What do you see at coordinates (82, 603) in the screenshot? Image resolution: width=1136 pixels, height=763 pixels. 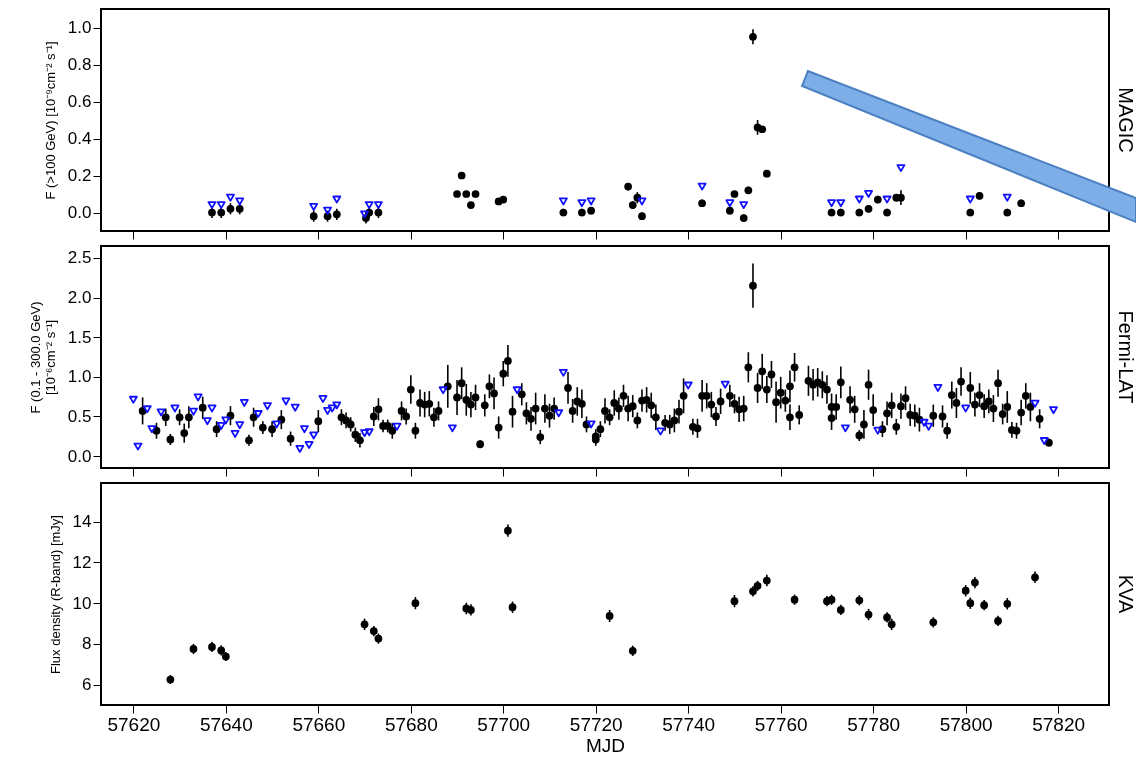 I see `y-tick-label: 10` at bounding box center [82, 603].